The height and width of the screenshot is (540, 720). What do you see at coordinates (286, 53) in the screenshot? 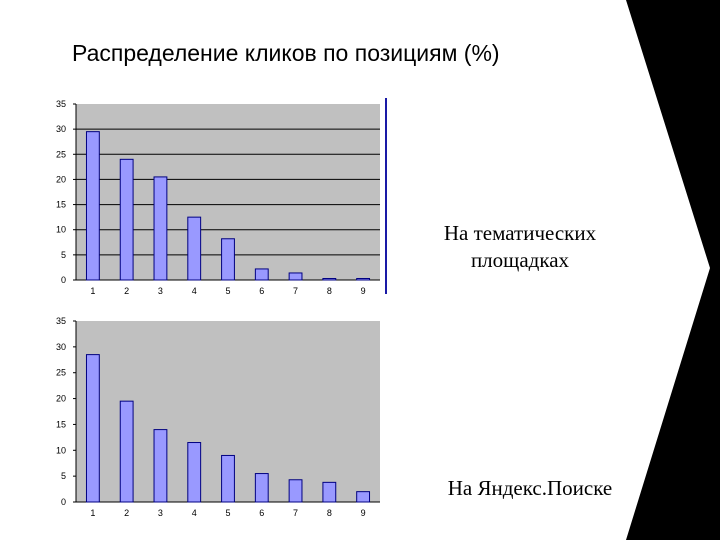
I see `slide-title: Распределение кликов по позициям (%)` at bounding box center [286, 53].